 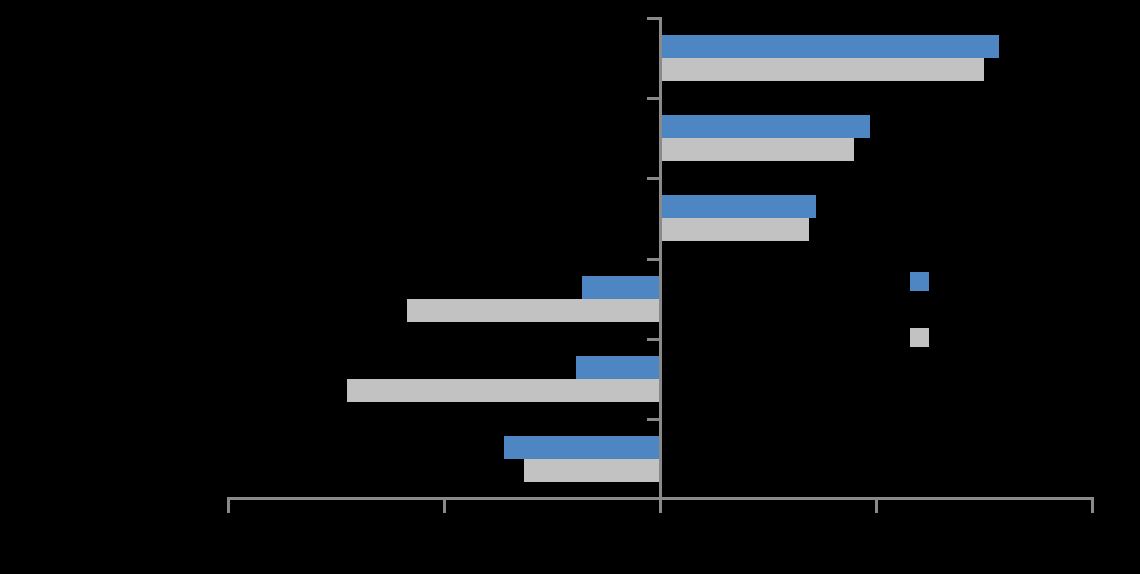 What do you see at coordinates (919, 337) in the screenshot?
I see `legend-swatch-series-2-gray` at bounding box center [919, 337].